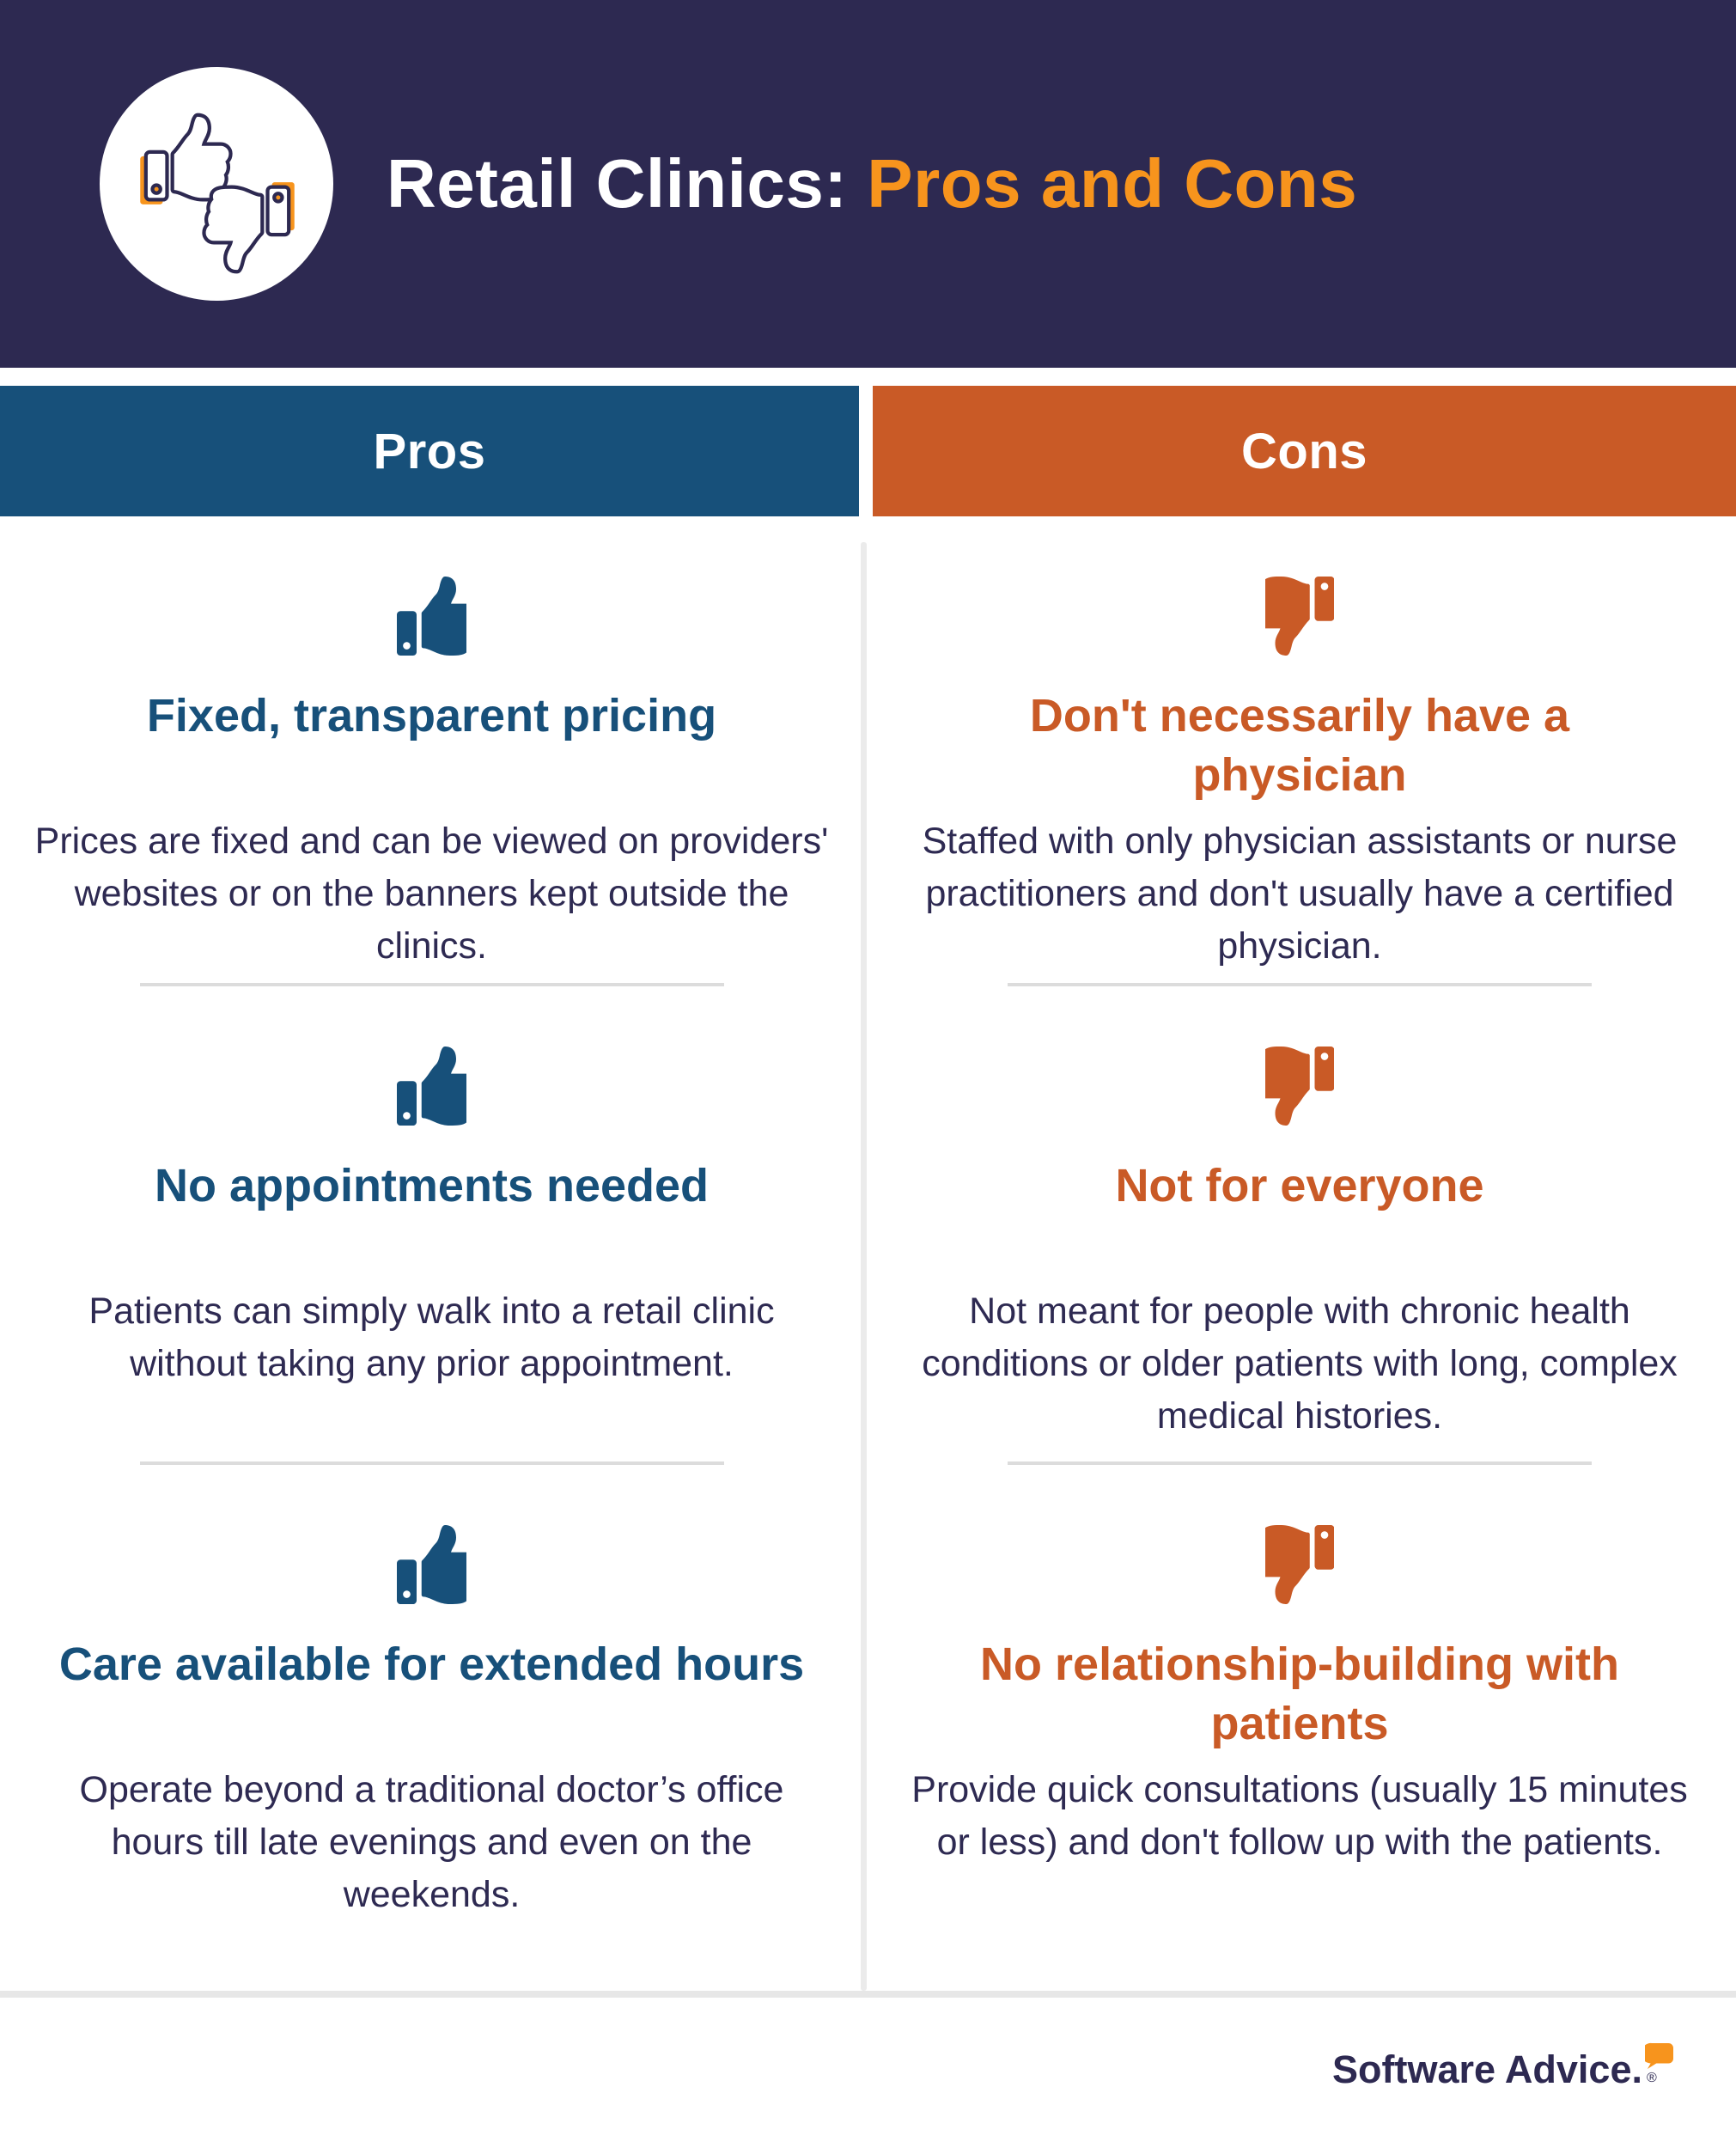 Image resolution: width=1736 pixels, height=2148 pixels. I want to click on cons-header: Cons, so click(1304, 451).